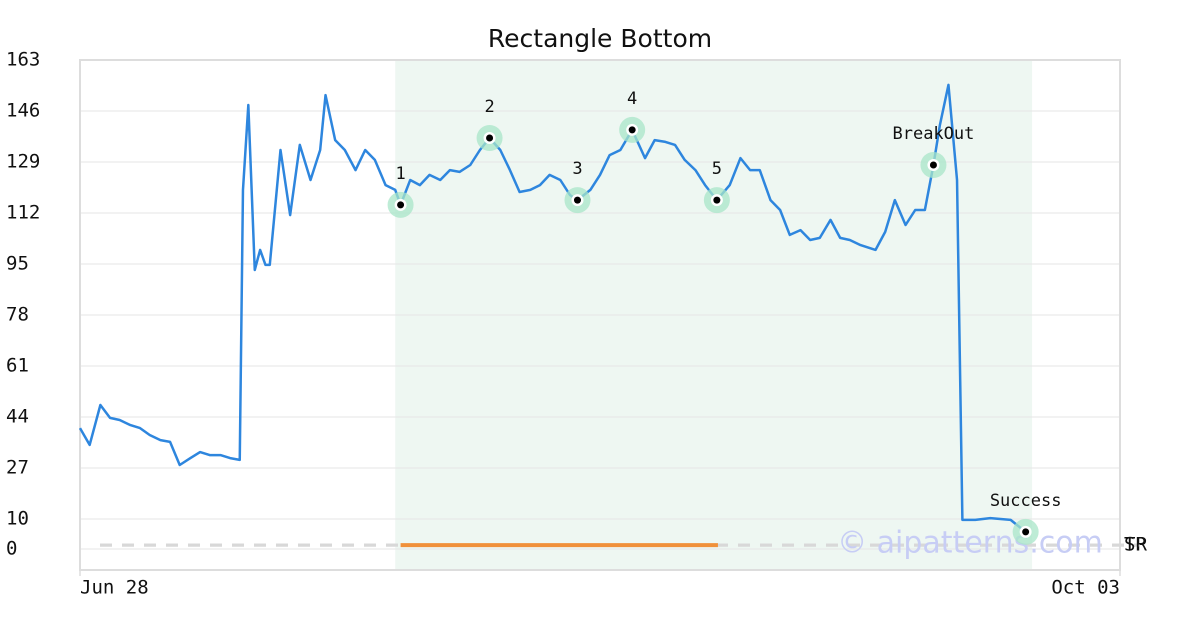 This screenshot has height=630, width=1200. Describe the element at coordinates (1085, 588) in the screenshot. I see `x-tick-label: Oct 03` at that location.